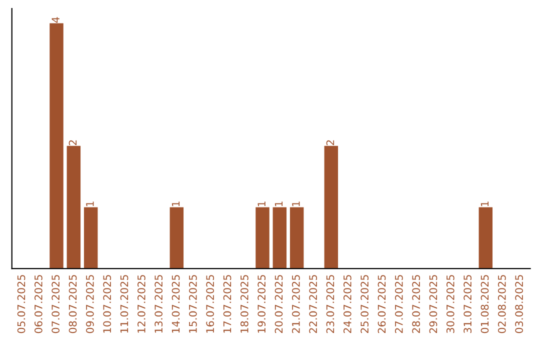 The width and height of the screenshot is (540, 340). I want to click on x-tick-label: 23.07.2025, so click(330, 304).